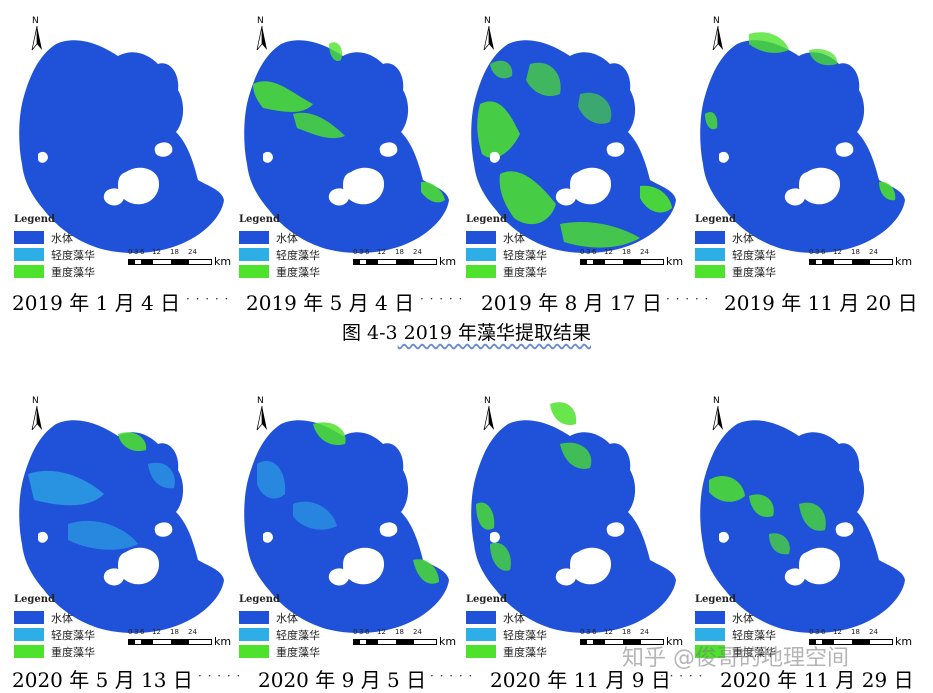 The width and height of the screenshot is (933, 693). What do you see at coordinates (102, 680) in the screenshot?
I see `panel-date: 2020 年 5 月 13 日` at bounding box center [102, 680].